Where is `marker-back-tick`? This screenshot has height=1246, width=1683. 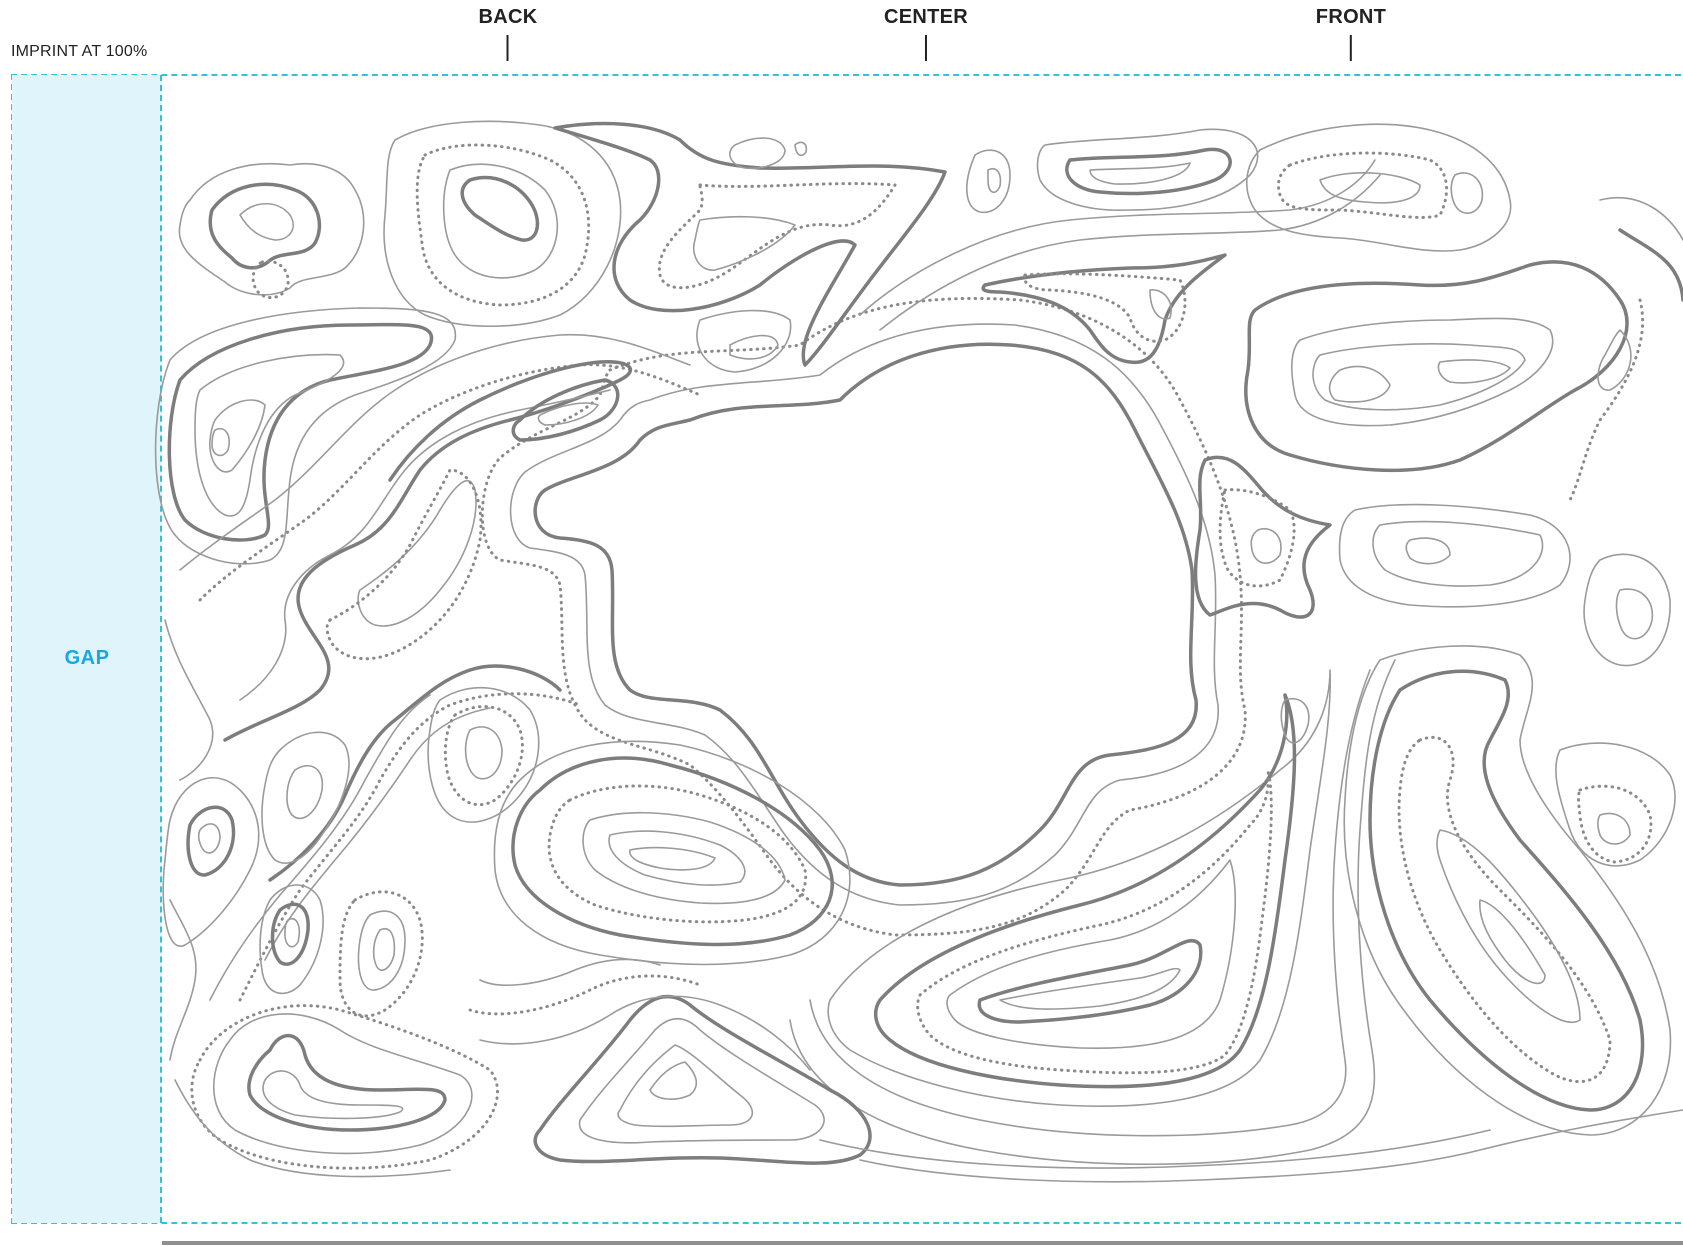
marker-back-tick is located at coordinates (507, 48).